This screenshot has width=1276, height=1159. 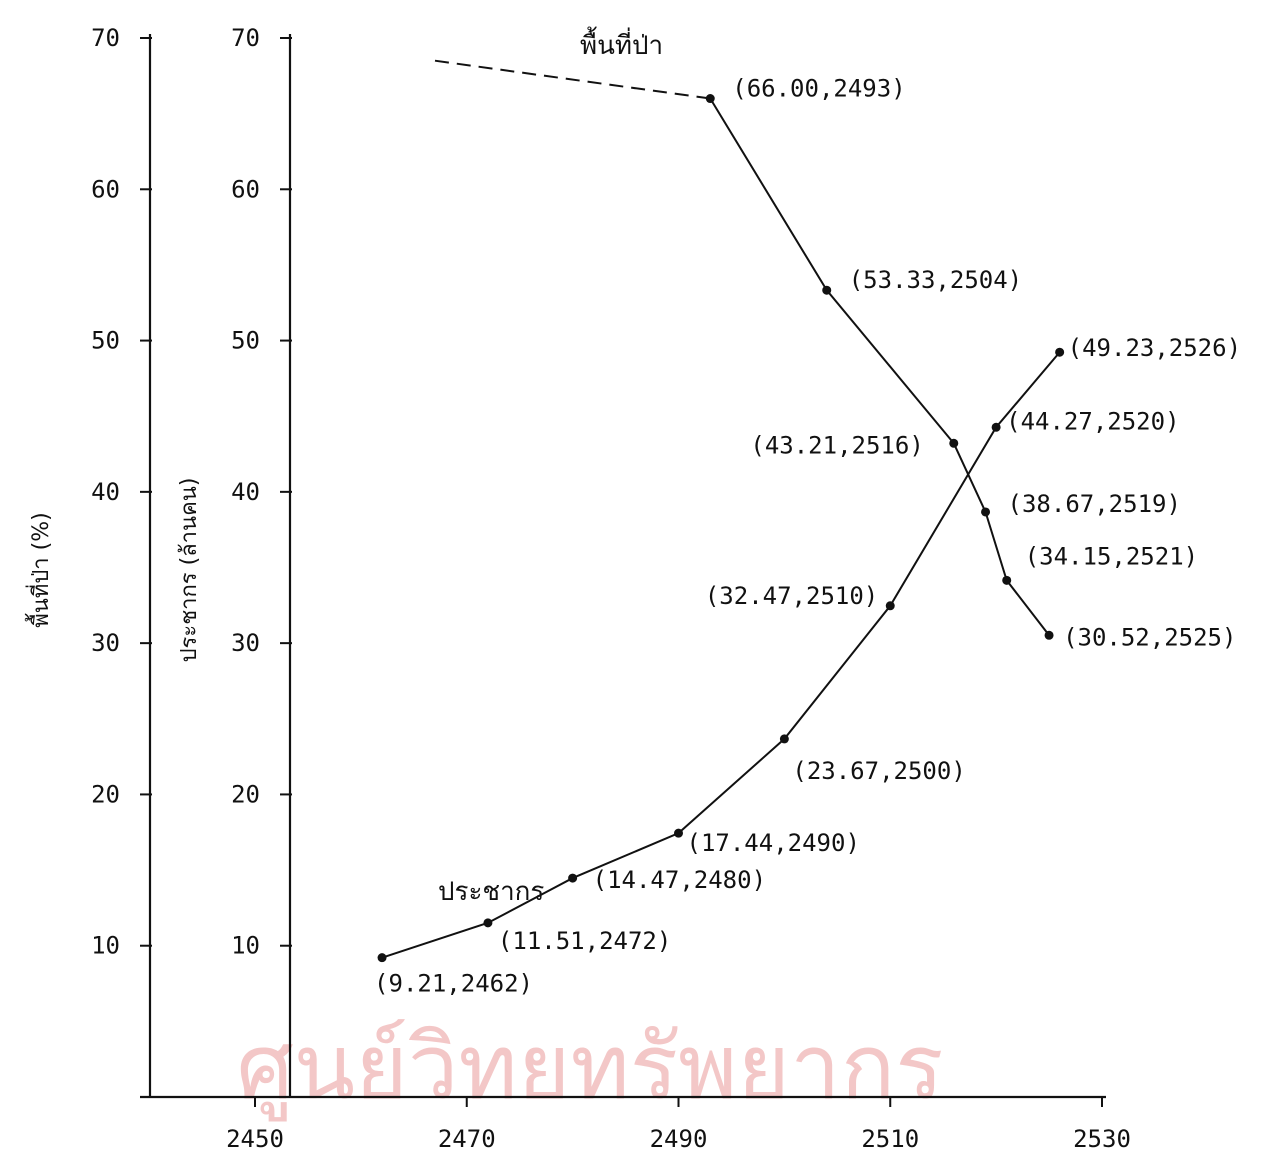 I want to click on series-2-data-label: (17.44,2490), so click(x=773, y=843).